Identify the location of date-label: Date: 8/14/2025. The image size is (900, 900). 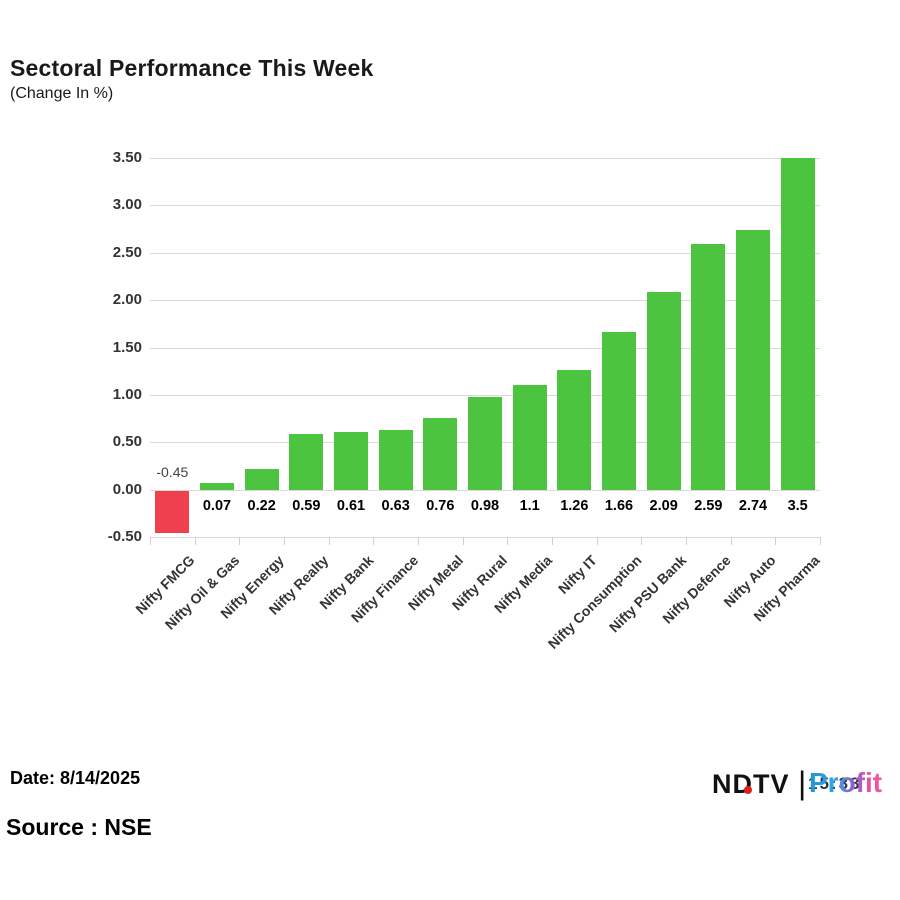
(75, 778).